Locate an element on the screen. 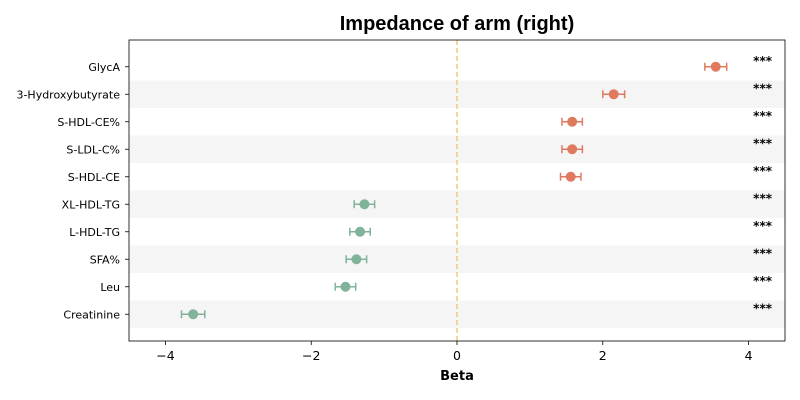 This screenshot has height=400, width=800. y-tick-label: S-HDL-CE% is located at coordinates (88, 122).